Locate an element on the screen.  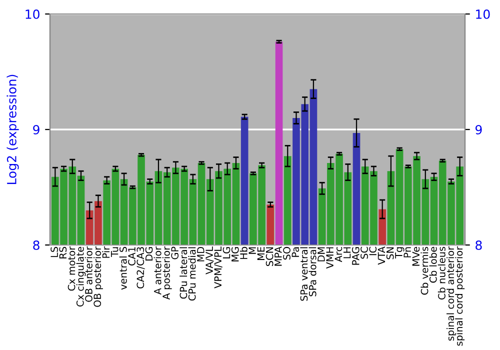
x-tick-label: Cx motor is located at coordinates (72, 268).